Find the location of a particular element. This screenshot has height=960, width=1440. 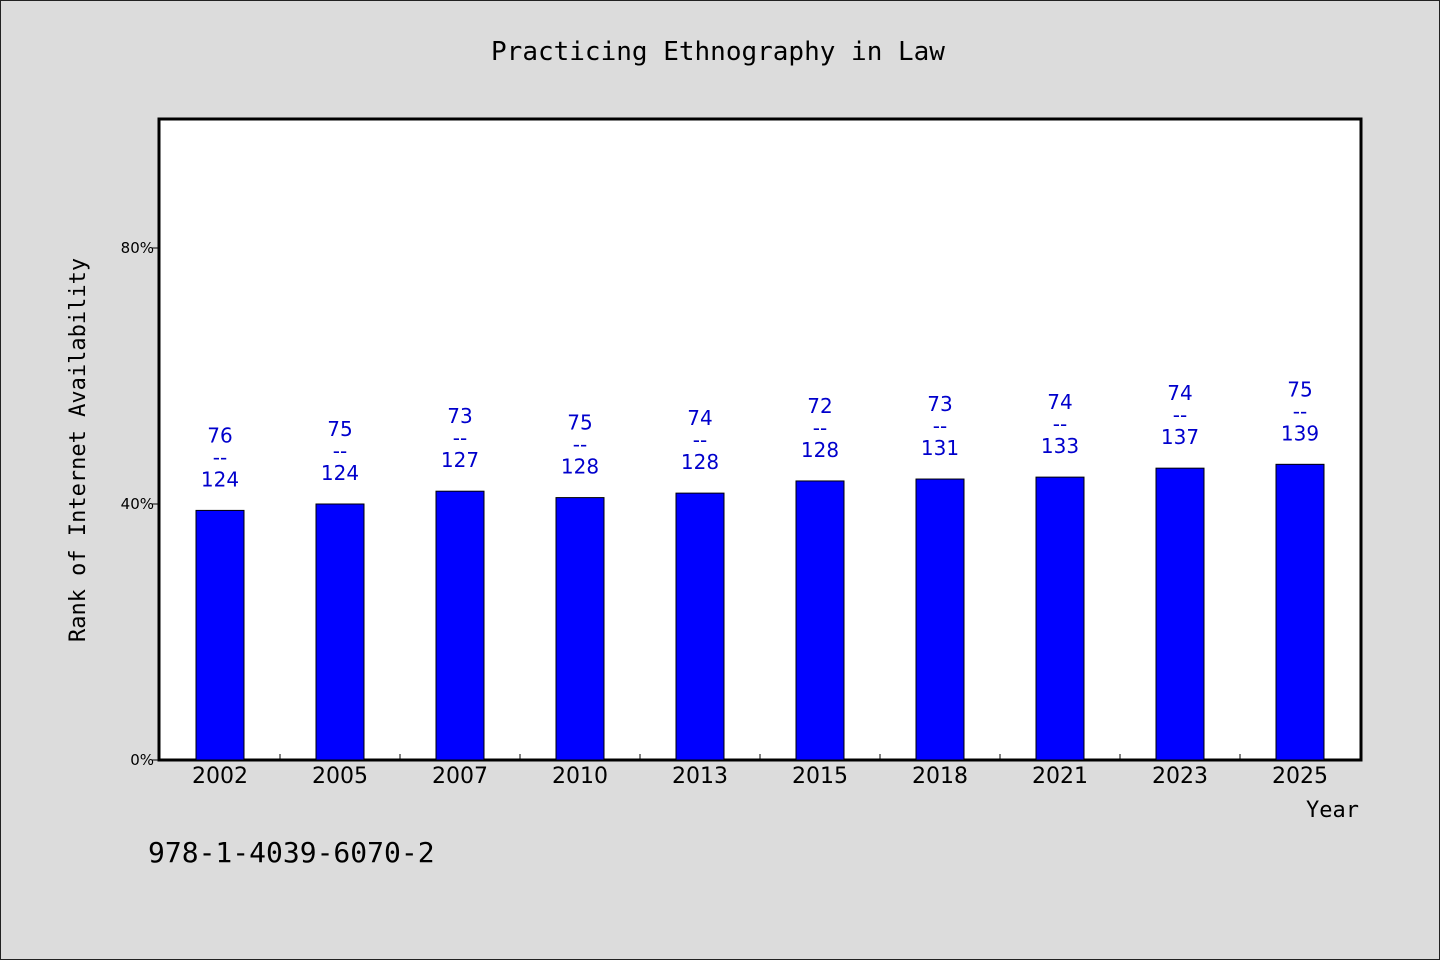

data-label: 73 --127 is located at coordinates (460, 438).